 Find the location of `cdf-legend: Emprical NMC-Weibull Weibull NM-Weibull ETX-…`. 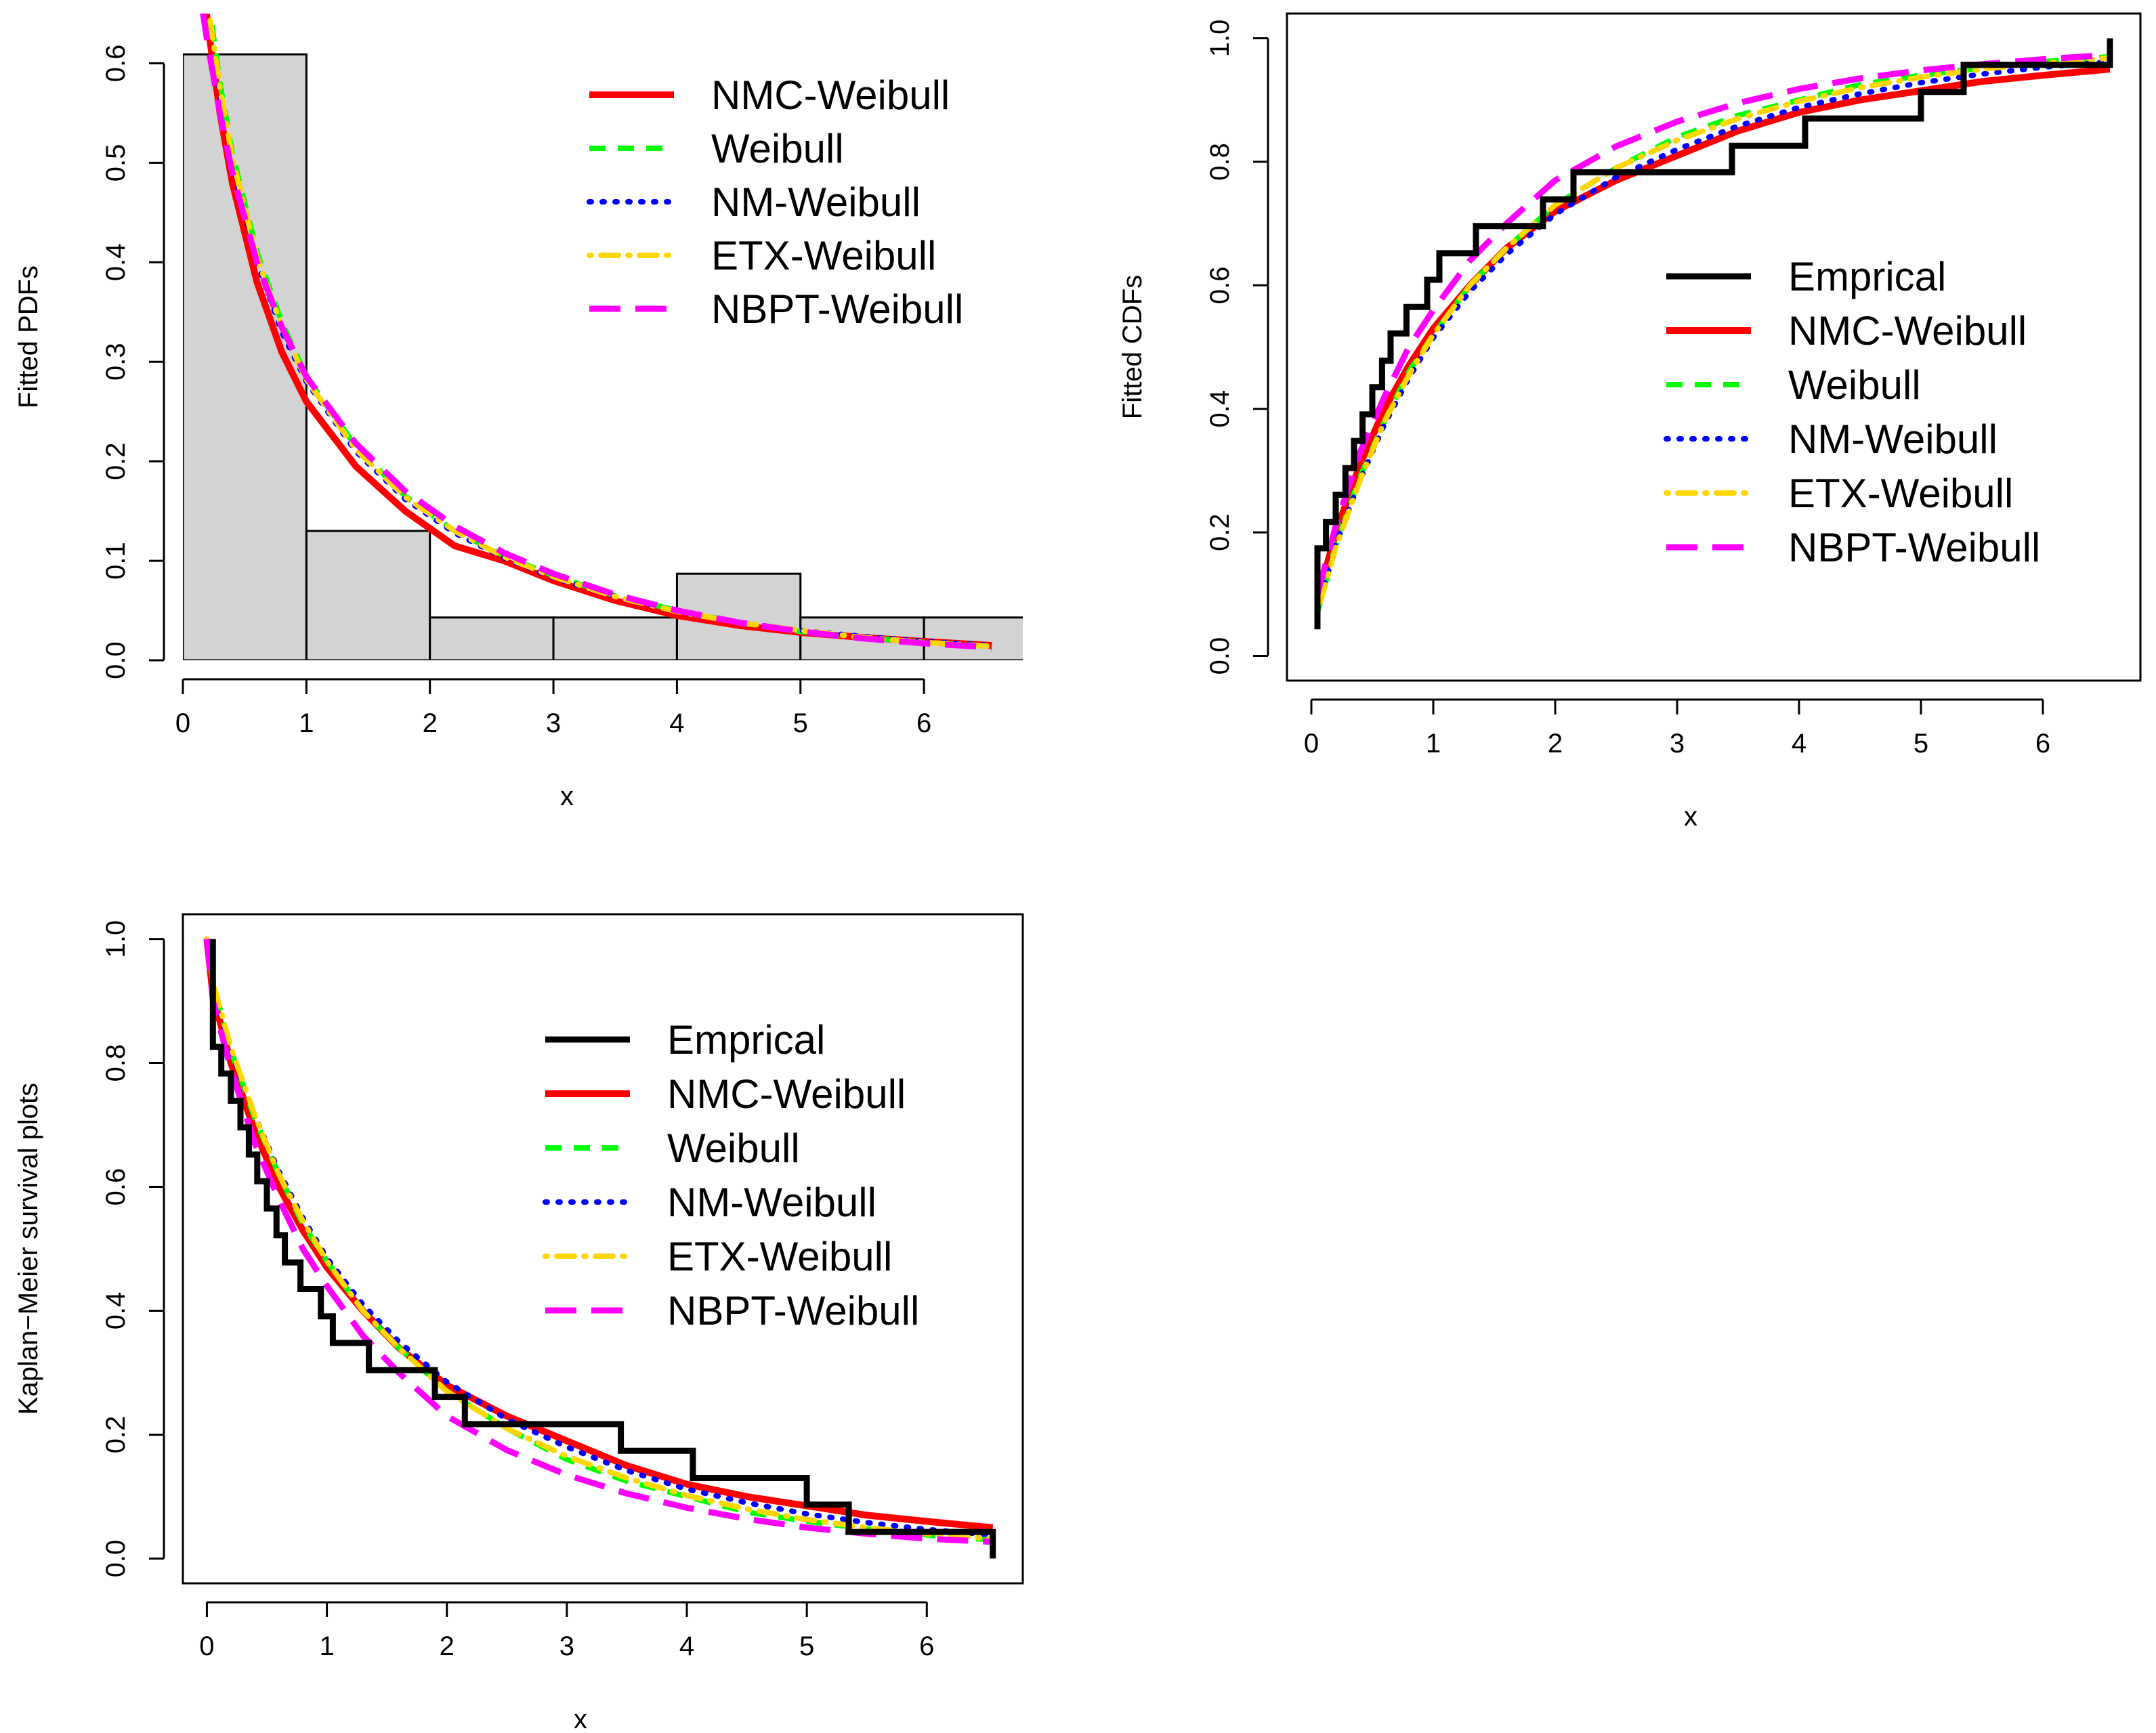

cdf-legend: Emprical NMC-Weibull Weibull NM-Weibull ETX-… is located at coordinates (1852, 412).